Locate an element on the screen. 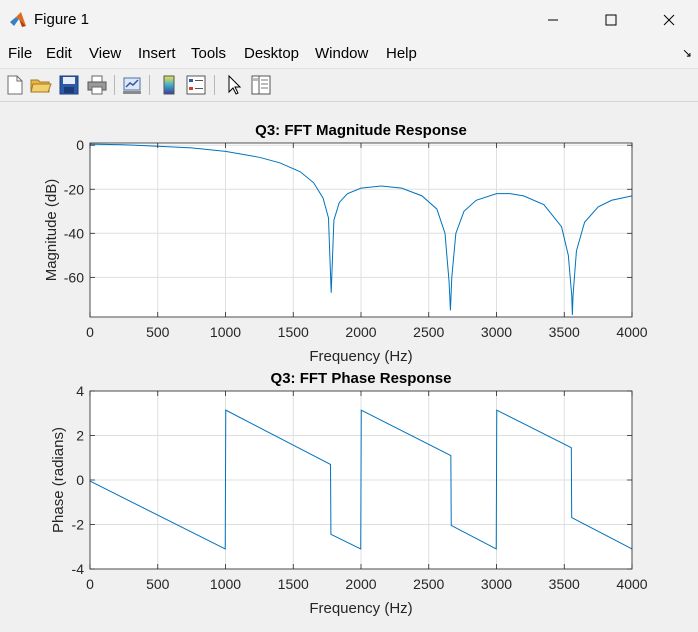 The height and width of the screenshot is (632, 698). chart1-title: Q3: FFT Magnitude Response is located at coordinates (361, 130).